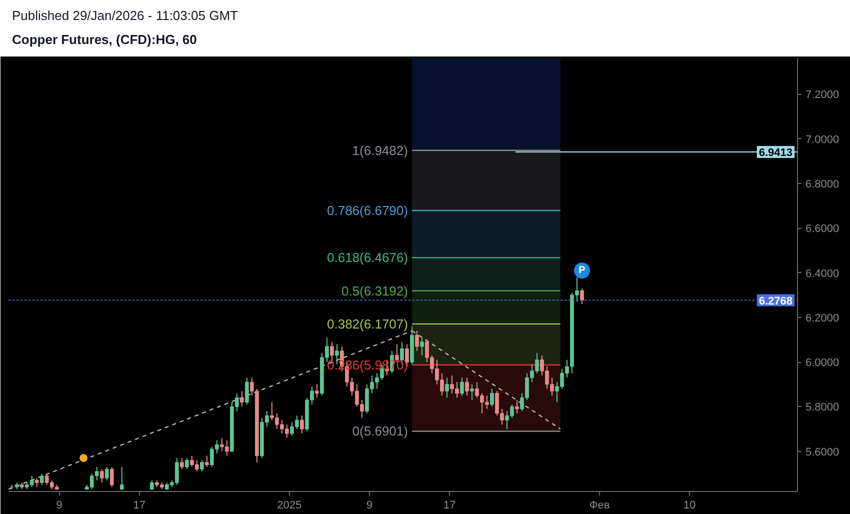 The image size is (850, 514). What do you see at coordinates (367, 258) in the screenshot?
I see `data-label: 0.618(6.4676)` at bounding box center [367, 258].